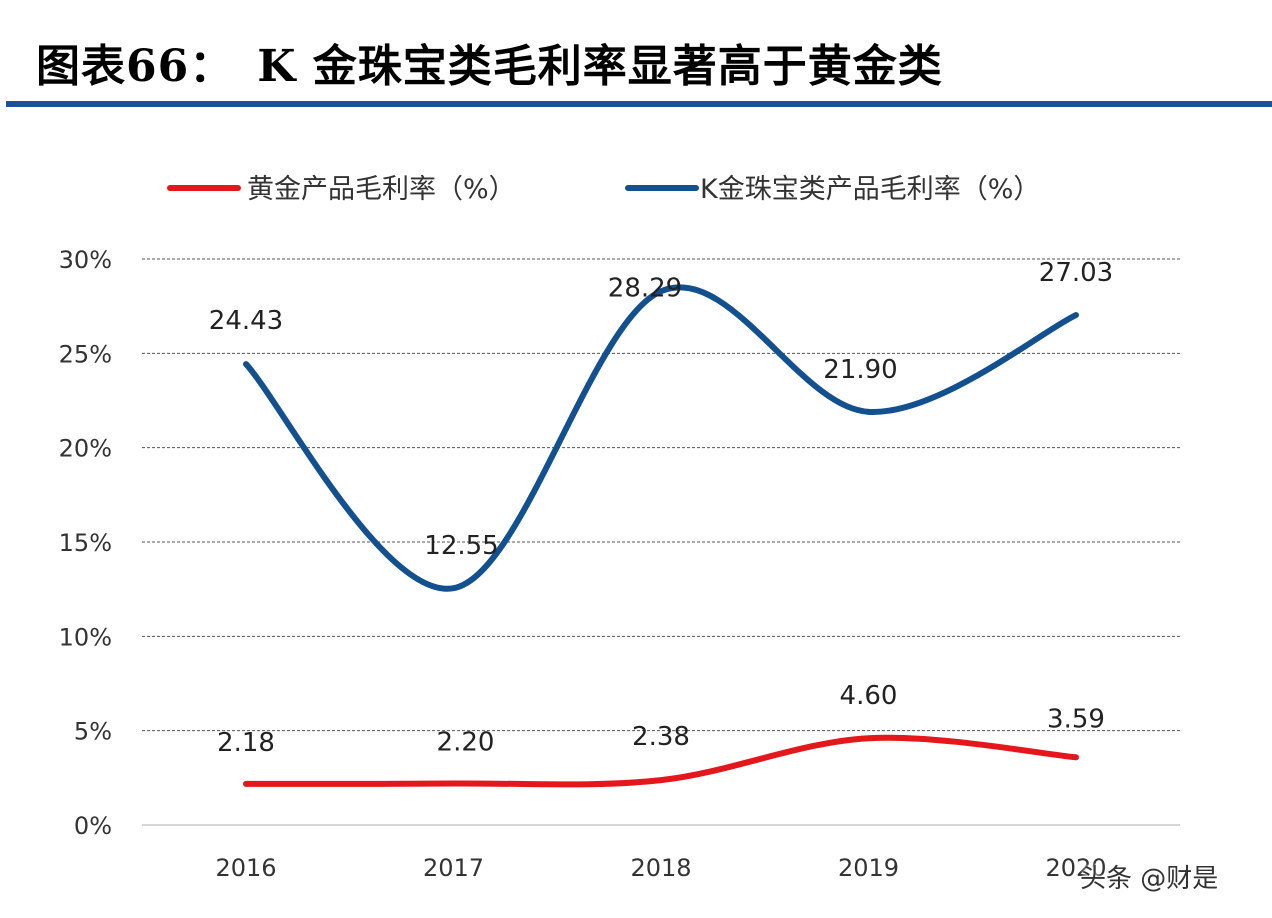  Describe the element at coordinates (645, 288) in the screenshot. I see `data-label: 28.29` at that location.